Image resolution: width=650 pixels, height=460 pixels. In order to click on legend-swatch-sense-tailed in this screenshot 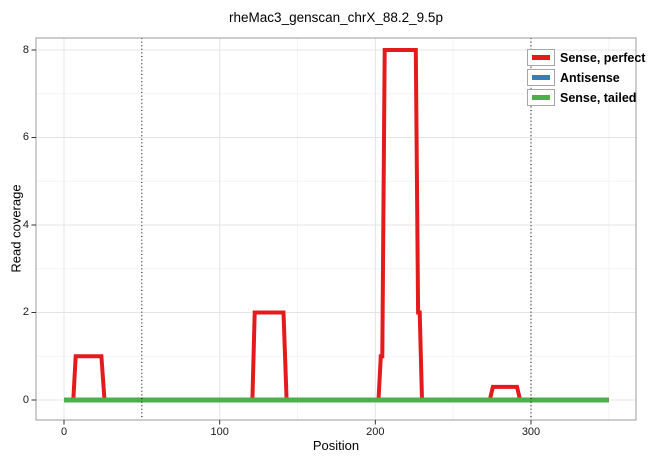, I will do `click(541, 97)`.